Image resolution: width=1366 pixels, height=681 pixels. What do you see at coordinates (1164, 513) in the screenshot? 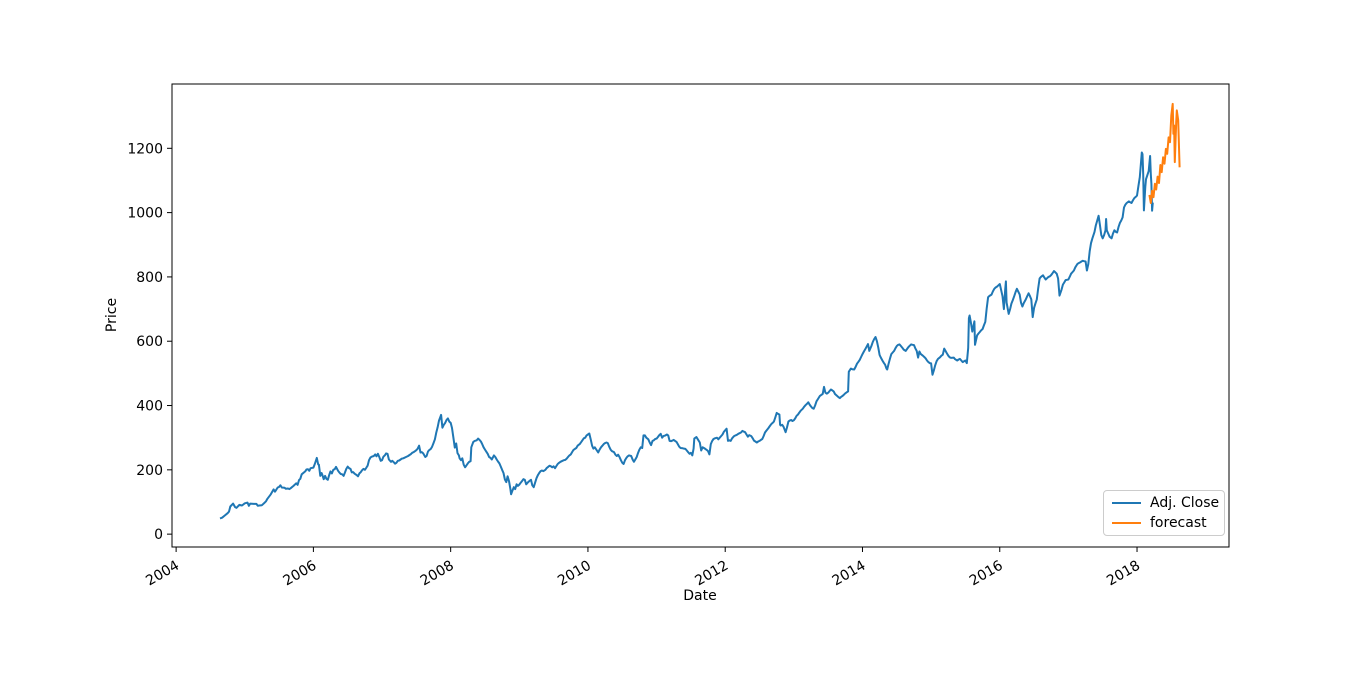
I see `legend: Adj. Close forecast` at bounding box center [1164, 513].